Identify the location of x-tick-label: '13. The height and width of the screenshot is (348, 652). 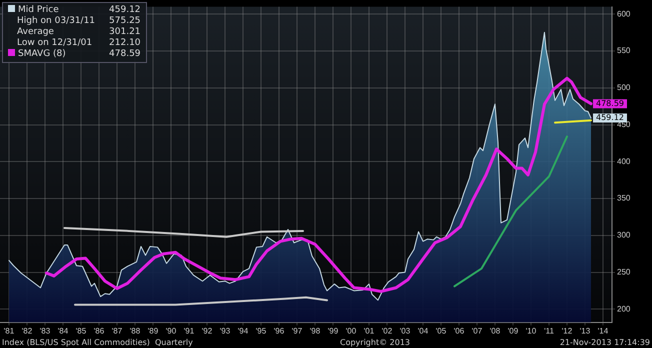
(585, 331).